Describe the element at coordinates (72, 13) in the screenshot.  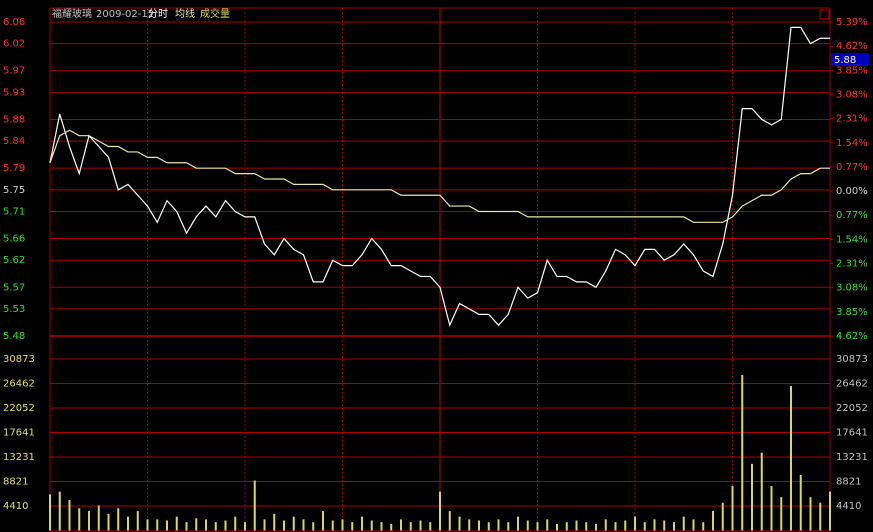
I see `stock-name: 福耀玻璃` at that location.